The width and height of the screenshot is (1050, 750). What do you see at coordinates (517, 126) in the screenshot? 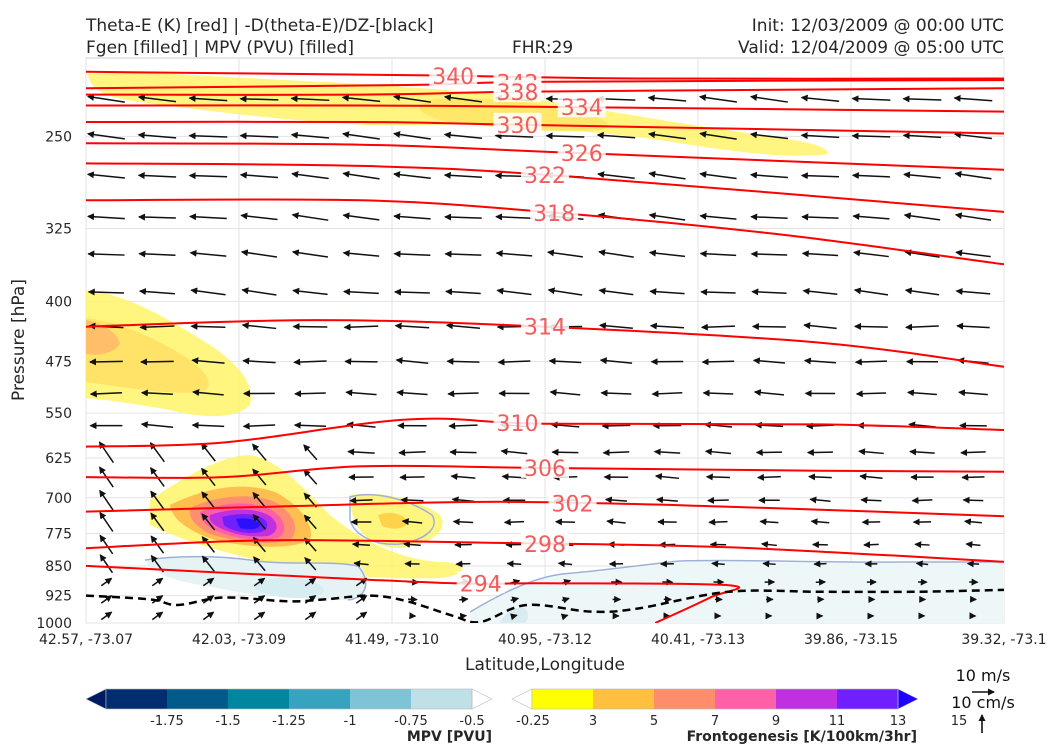
I see `theta-e-label-330: 330` at bounding box center [517, 126].